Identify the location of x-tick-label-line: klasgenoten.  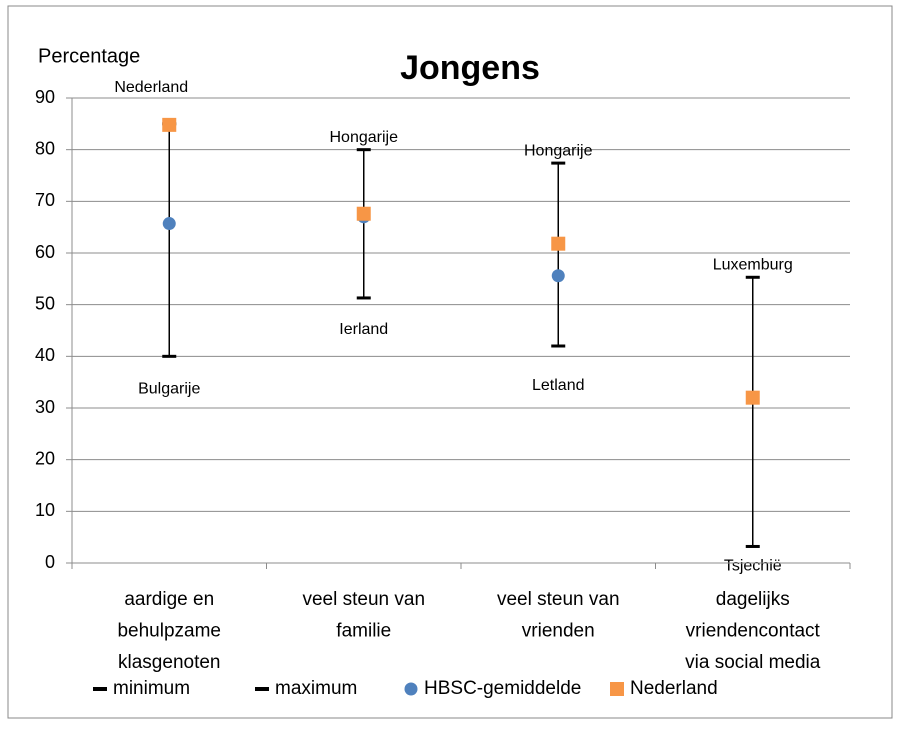
(169, 662).